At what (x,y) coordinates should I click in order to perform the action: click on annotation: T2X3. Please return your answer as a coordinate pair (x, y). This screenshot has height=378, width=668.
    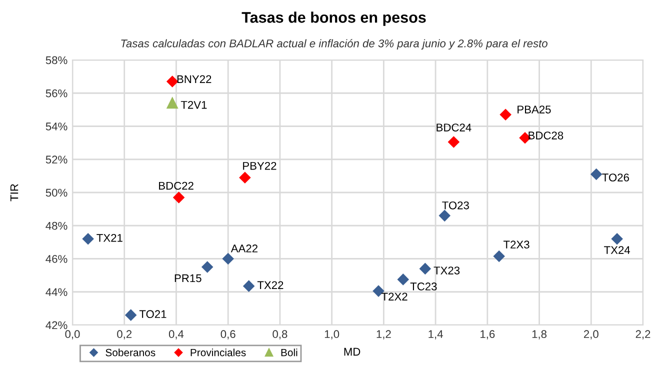
    Looking at the image, I should click on (516, 244).